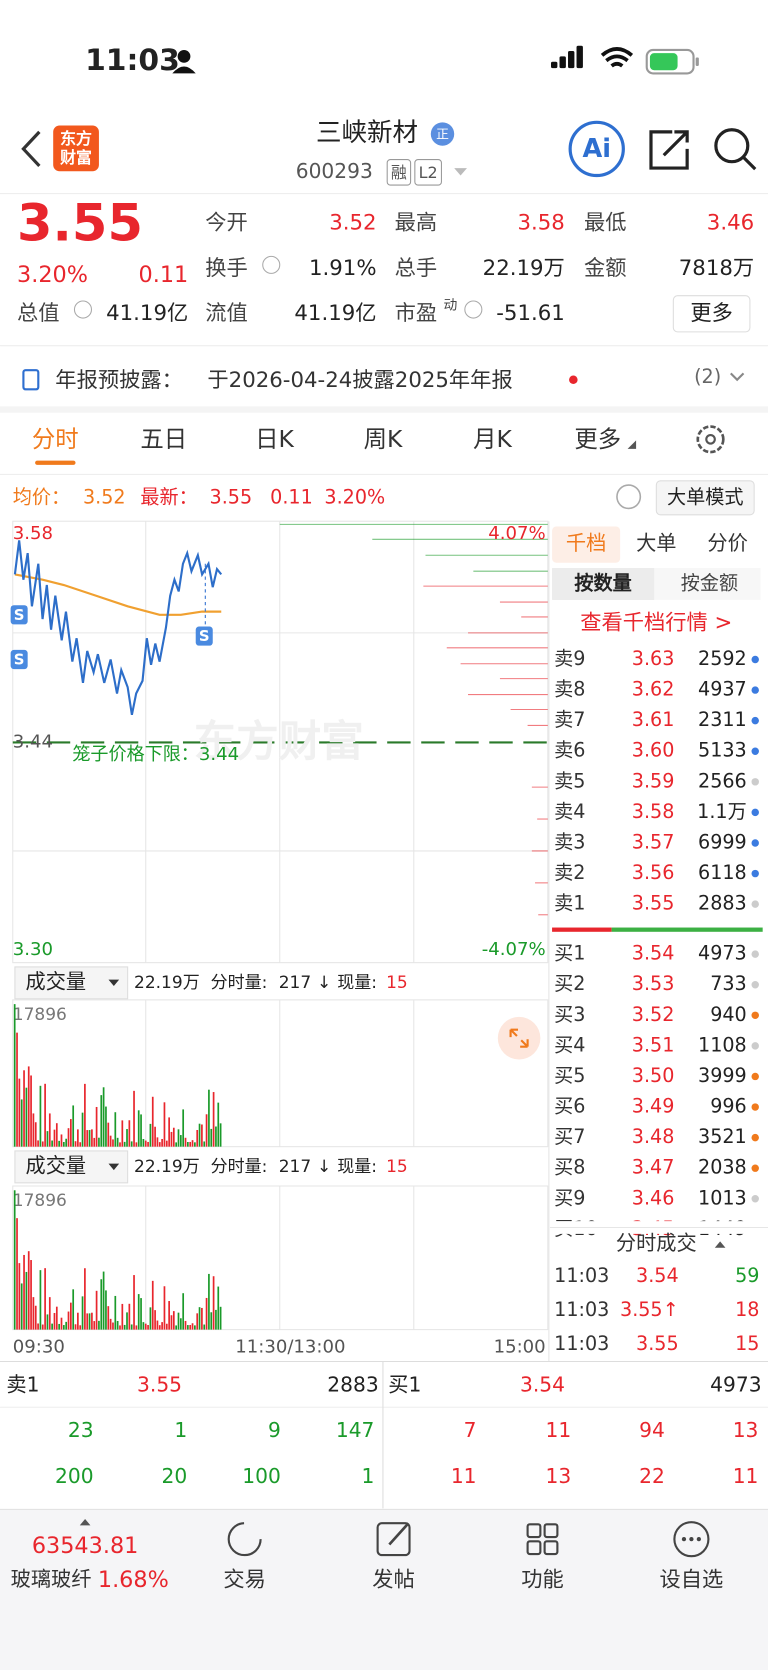  I want to click on tab: 更多, so click(597, 439).